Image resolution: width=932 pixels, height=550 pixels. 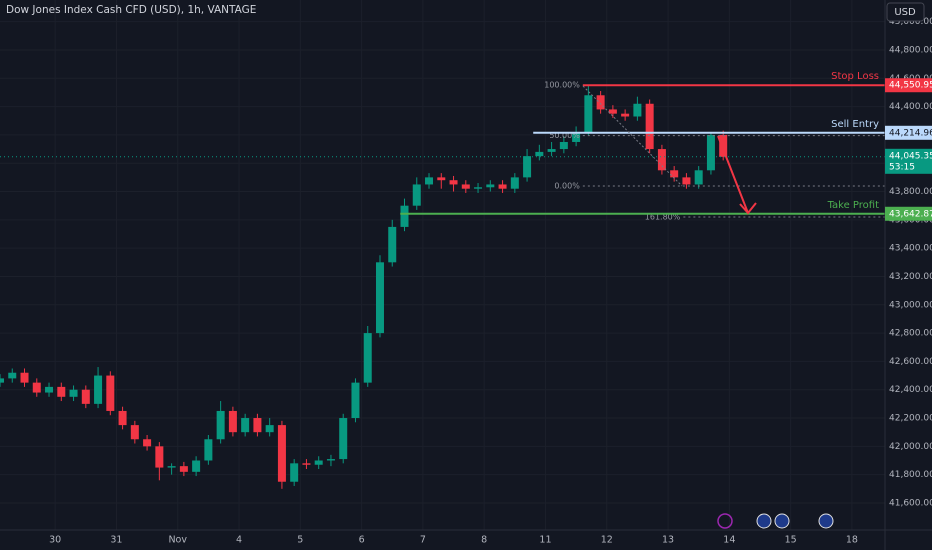 I want to click on x-tick-label: 4, so click(x=239, y=540).